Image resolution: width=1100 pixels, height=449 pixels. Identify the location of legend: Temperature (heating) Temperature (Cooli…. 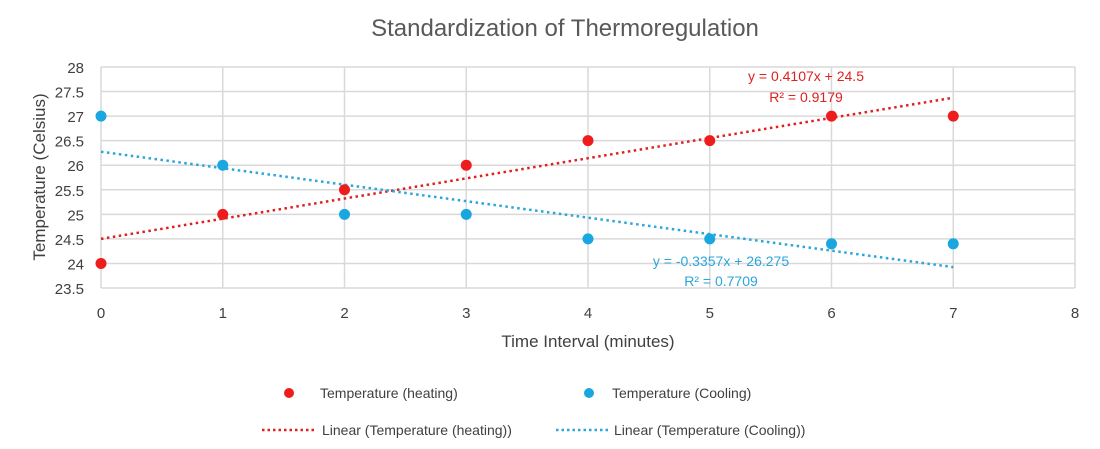
(533, 411).